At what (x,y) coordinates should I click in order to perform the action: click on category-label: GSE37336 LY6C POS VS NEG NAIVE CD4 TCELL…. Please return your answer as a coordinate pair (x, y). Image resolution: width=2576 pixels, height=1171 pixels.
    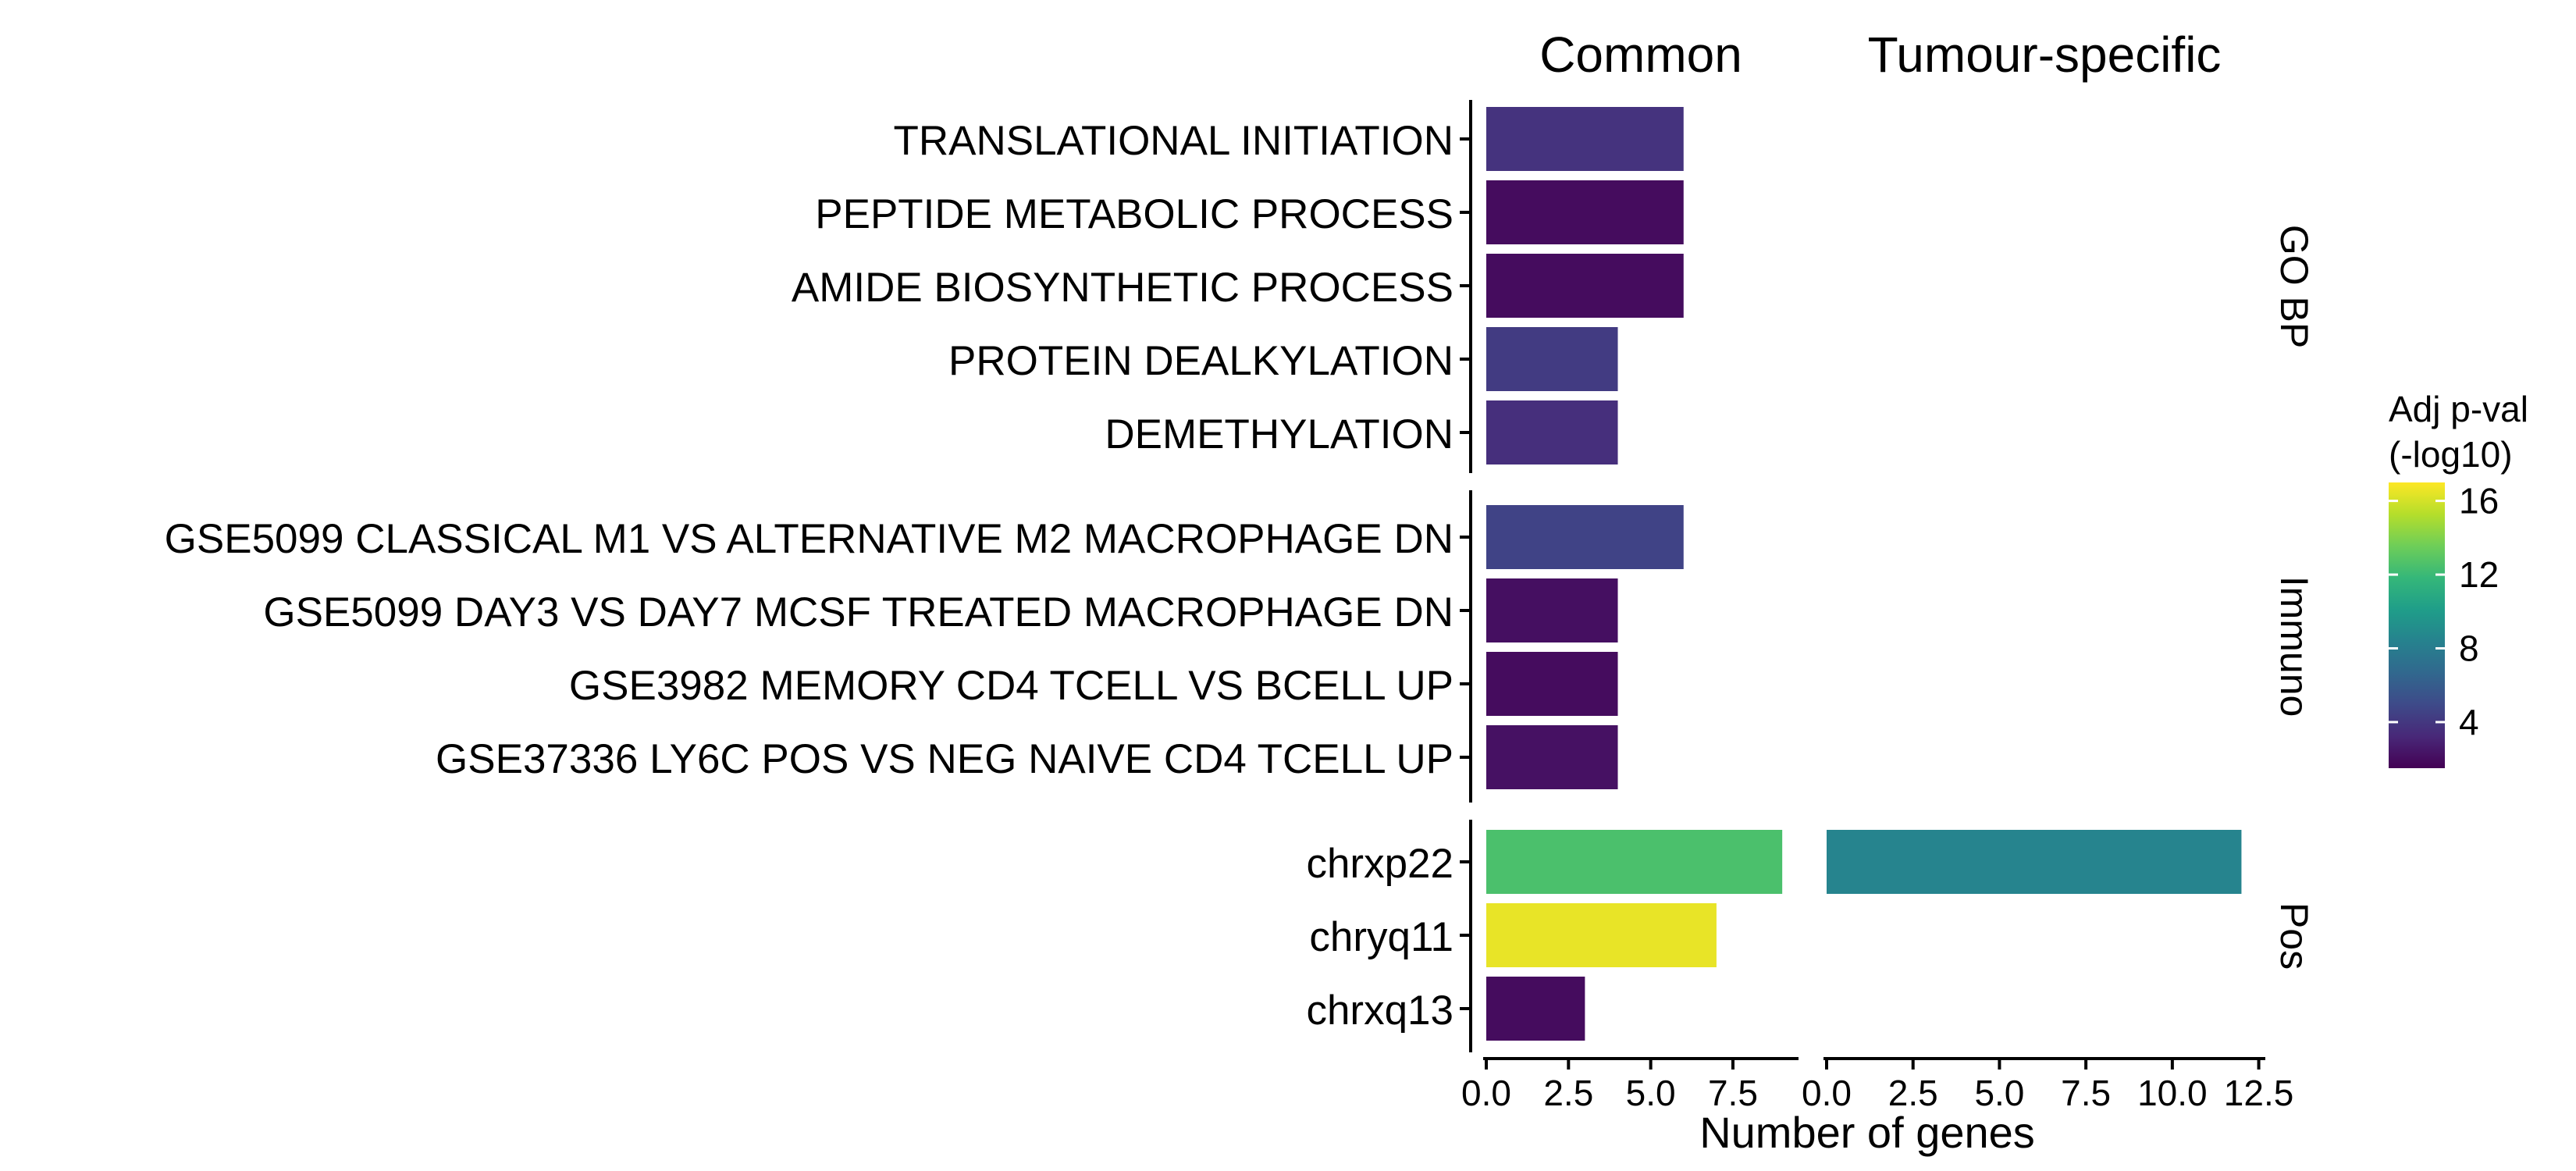
    Looking at the image, I should click on (944, 759).